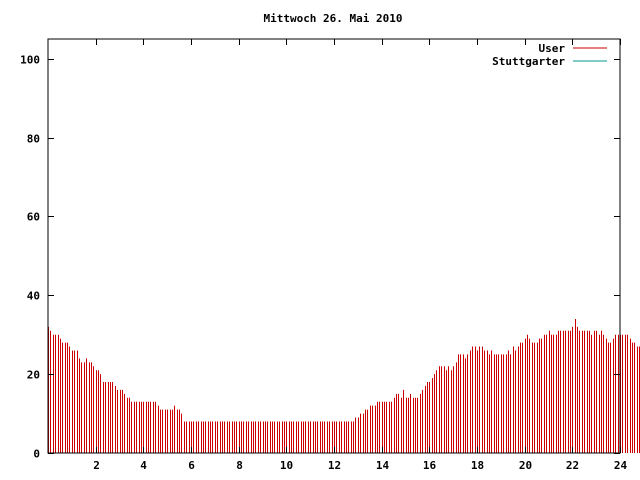  I want to click on x-tick-label: 16, so click(430, 465).